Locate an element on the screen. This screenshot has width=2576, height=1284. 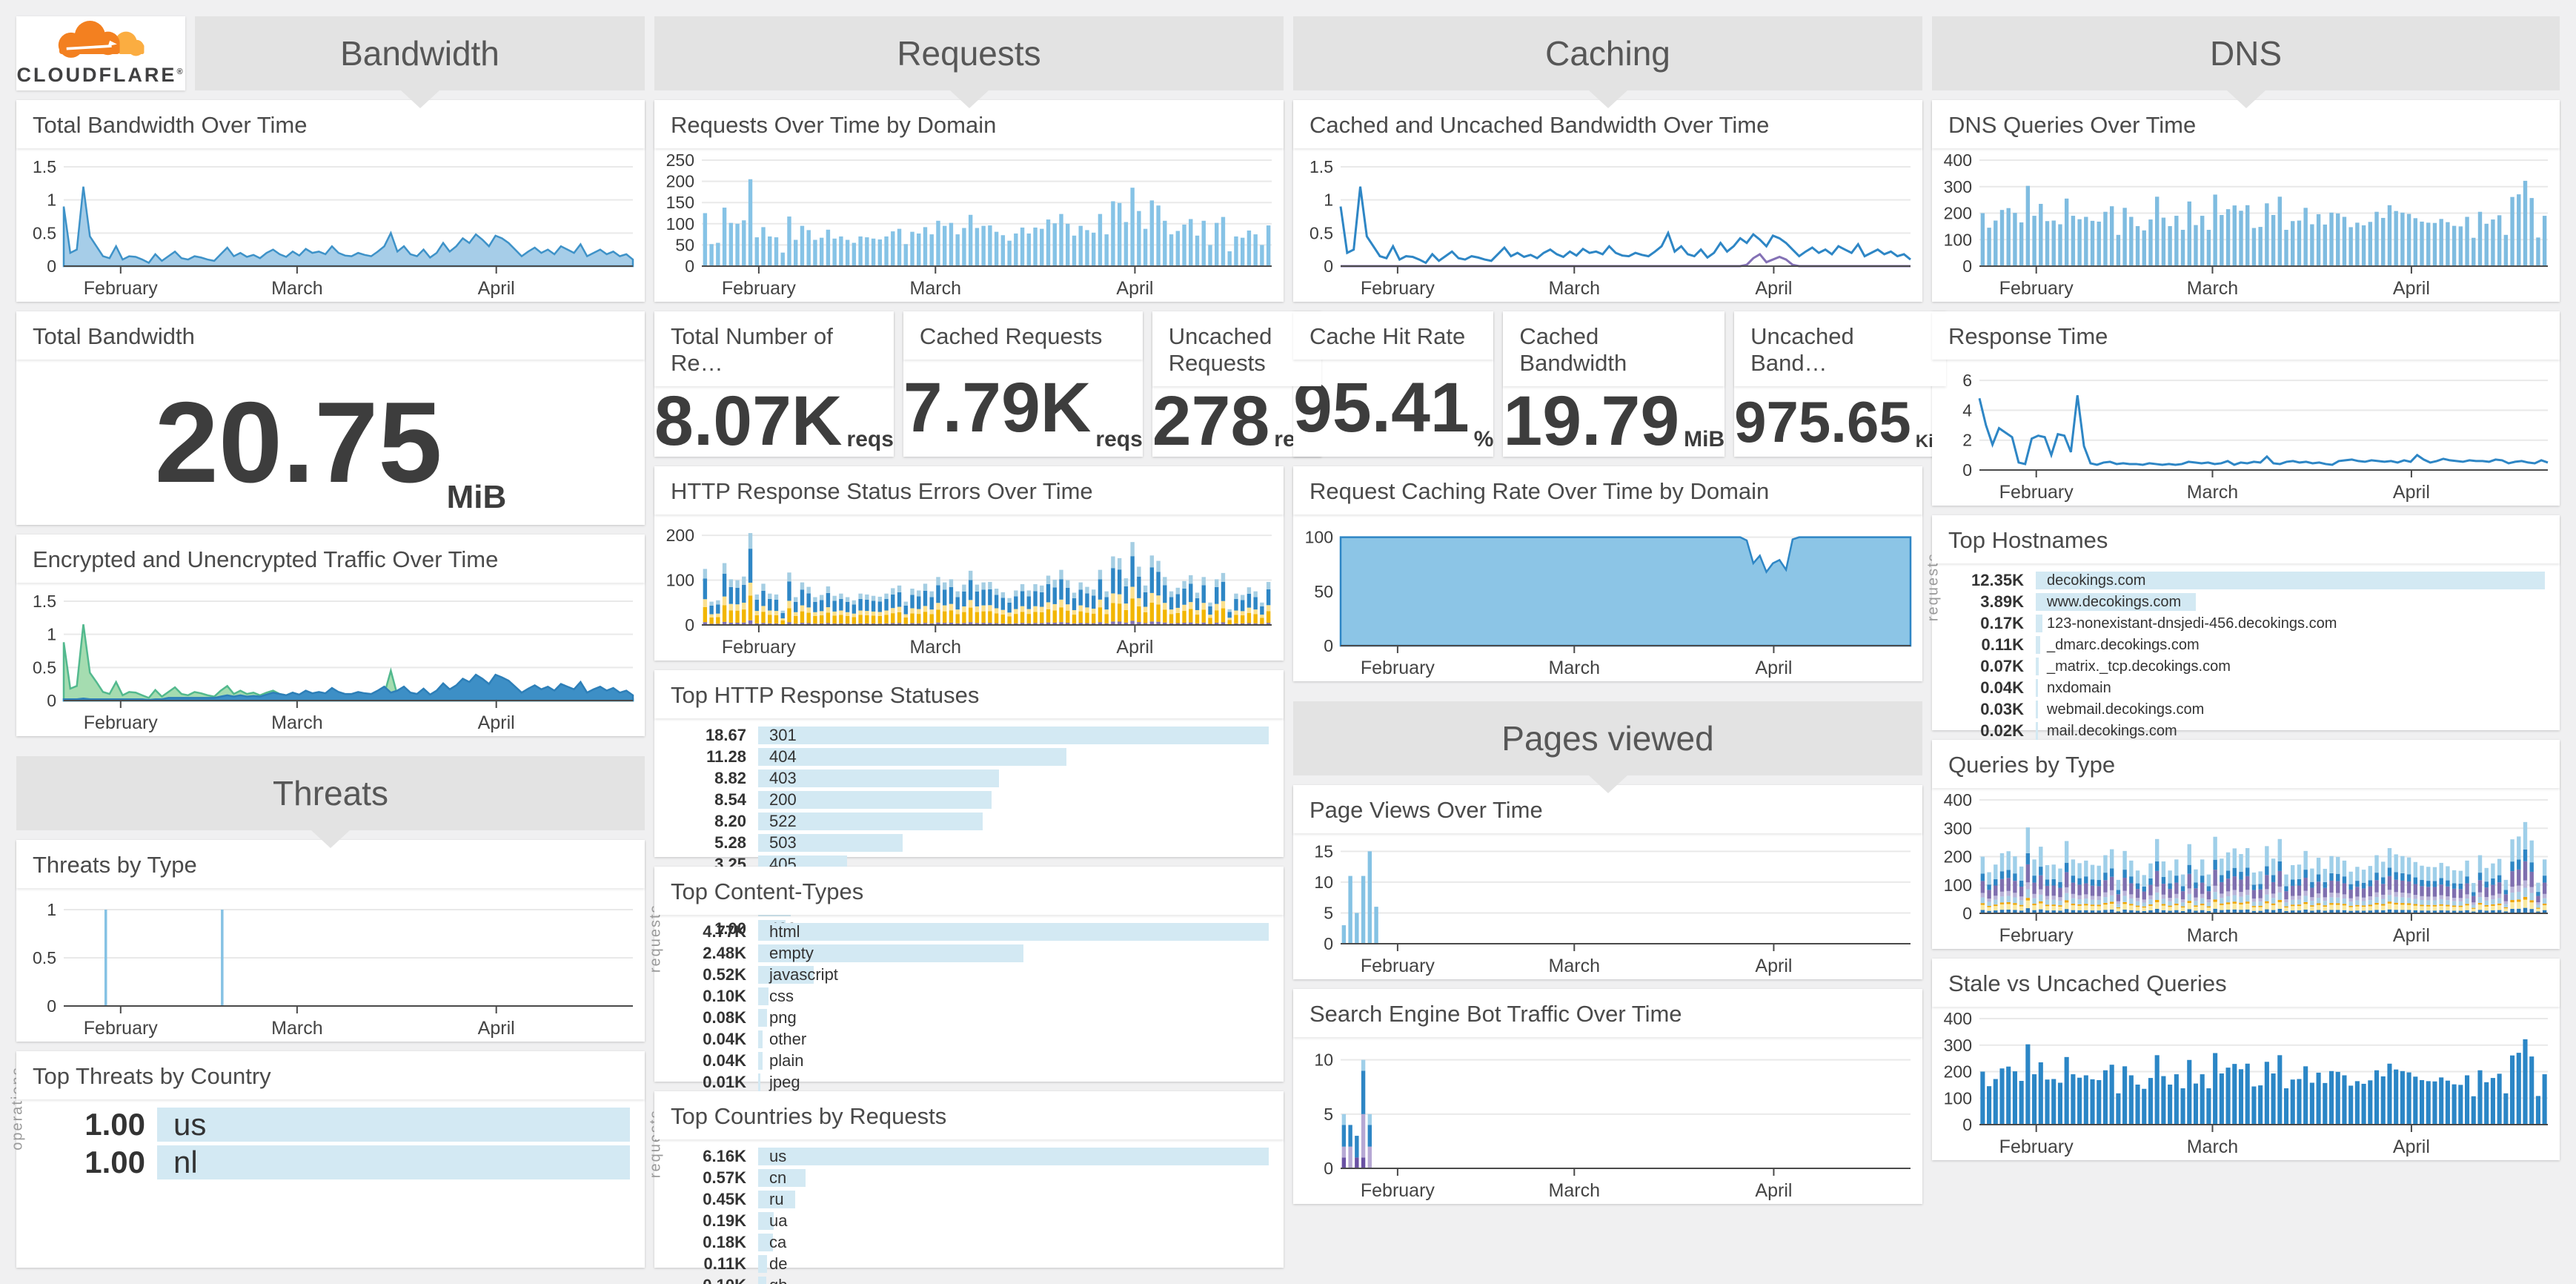
list-item: 1.00 us is located at coordinates (327, 1124).